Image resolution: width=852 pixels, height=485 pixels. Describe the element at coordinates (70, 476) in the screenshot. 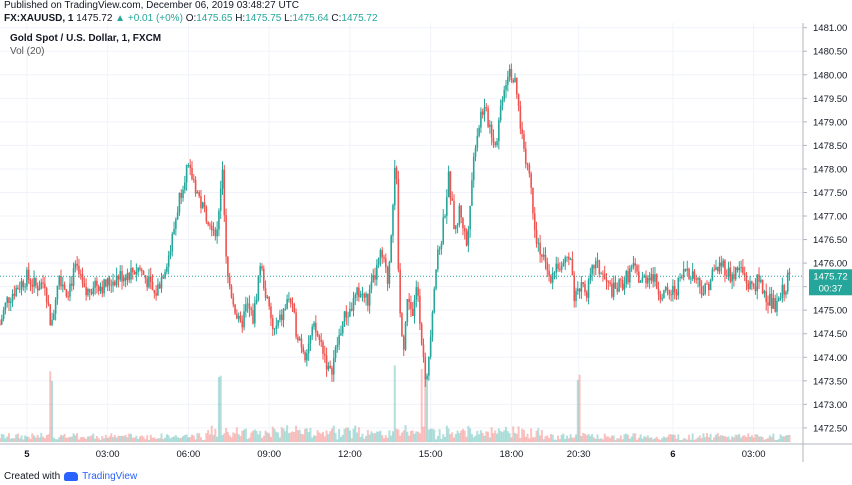

I see `footer: Created with TradingView` at that location.